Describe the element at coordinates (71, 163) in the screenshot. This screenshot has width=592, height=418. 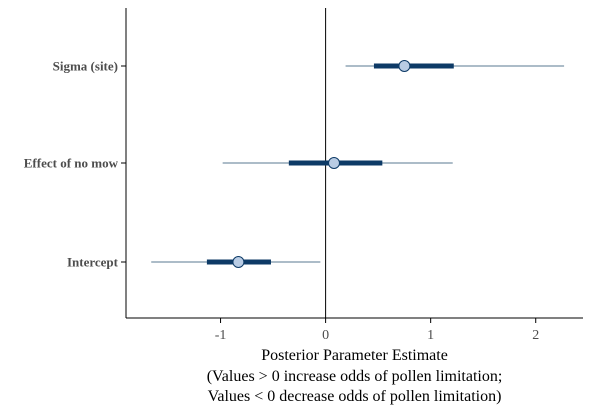
I see `parameter-label: Effect of no mow` at that location.